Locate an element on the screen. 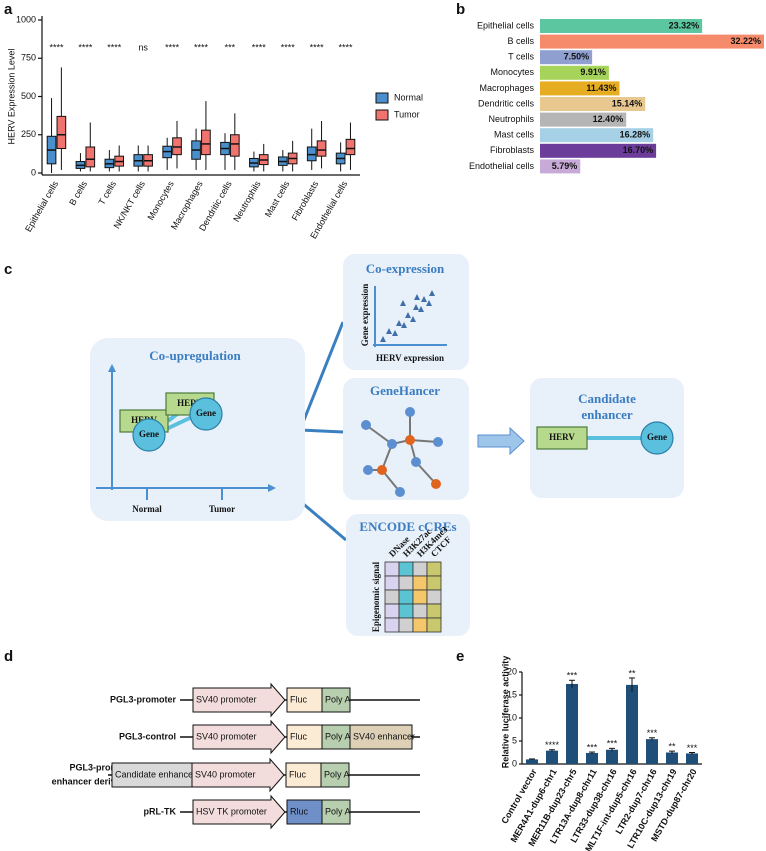 This screenshot has height=851, width=766. value-label: 9.91% is located at coordinates (593, 72).